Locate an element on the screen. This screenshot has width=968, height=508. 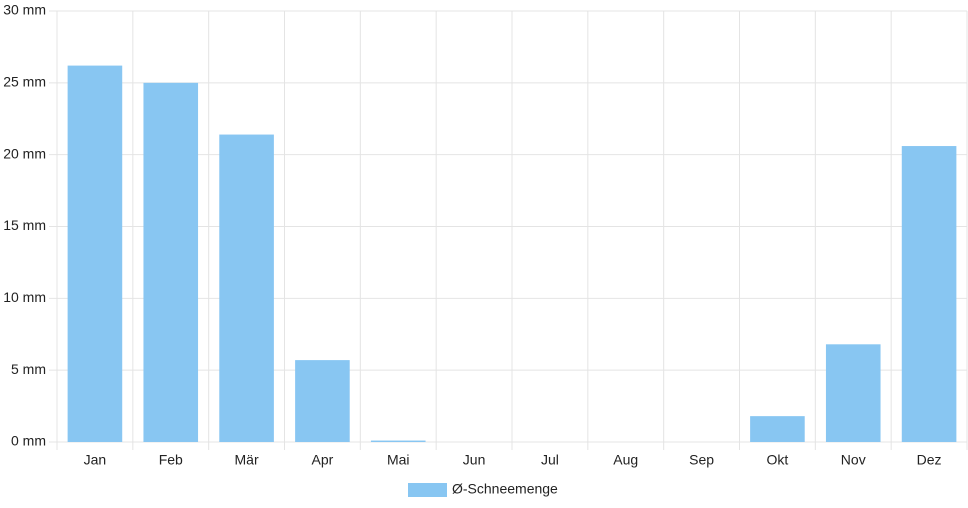
y-tick-label: 5 mm is located at coordinates (28, 369).